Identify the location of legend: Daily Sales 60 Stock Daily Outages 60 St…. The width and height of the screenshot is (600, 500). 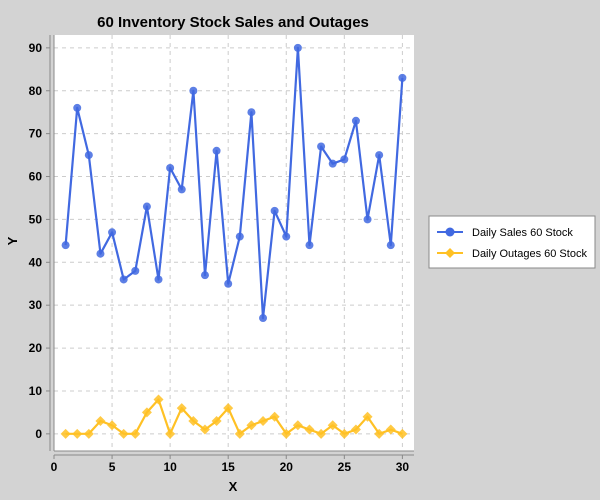
(512, 242).